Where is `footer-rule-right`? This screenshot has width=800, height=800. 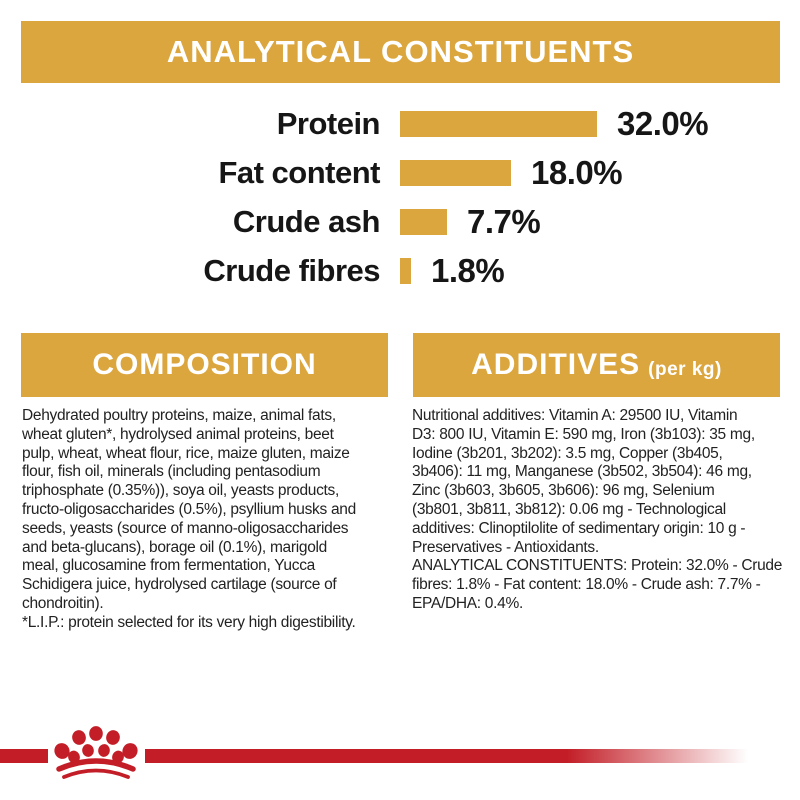 footer-rule-right is located at coordinates (446, 756).